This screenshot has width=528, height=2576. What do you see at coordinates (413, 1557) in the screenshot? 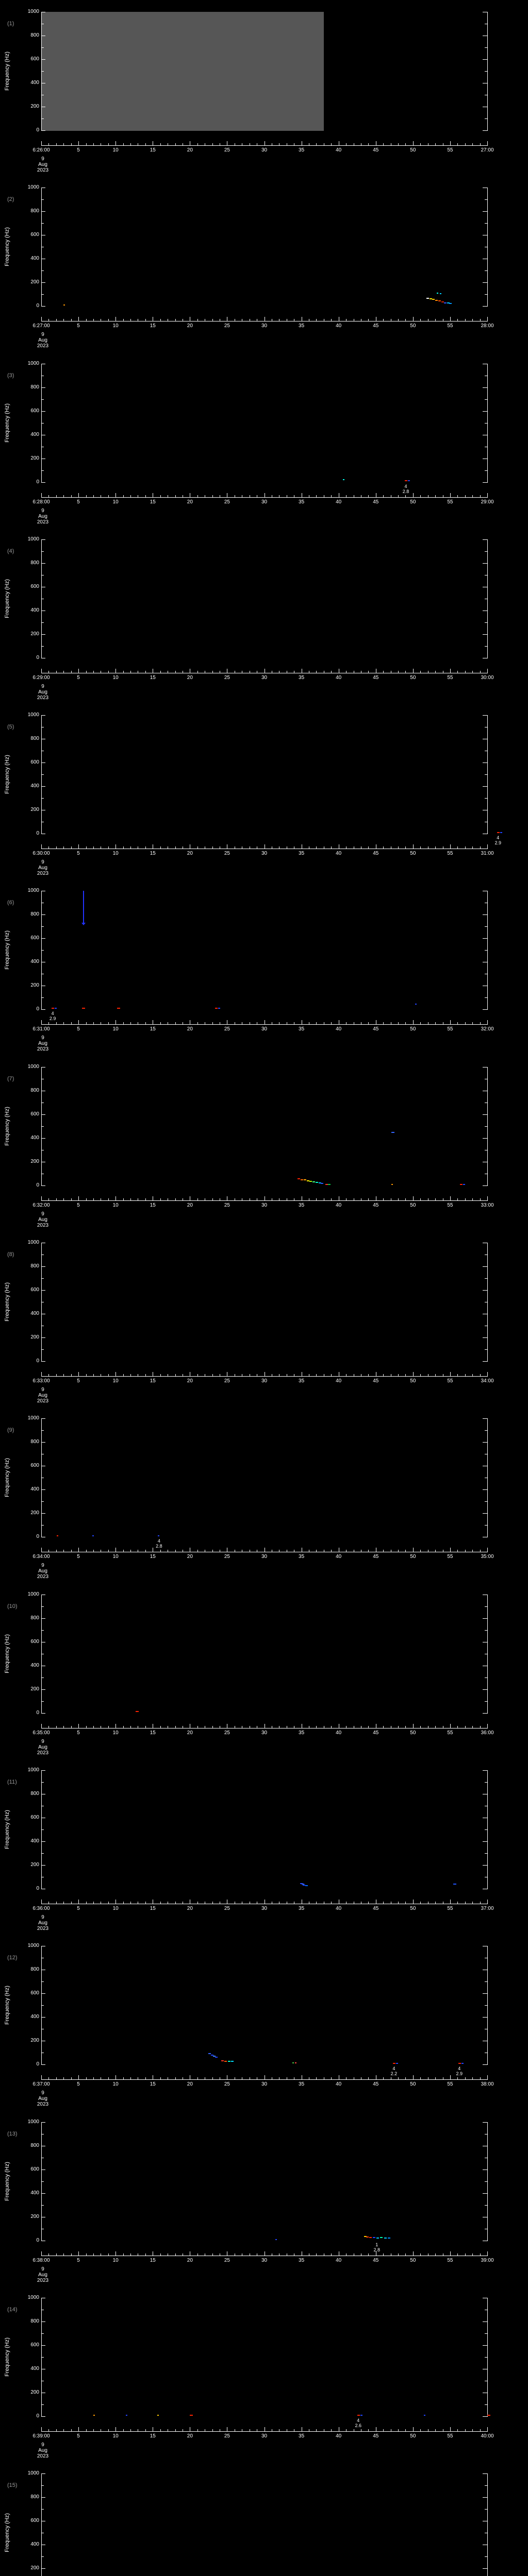
I see `x-tick-label: 50` at bounding box center [413, 1557].